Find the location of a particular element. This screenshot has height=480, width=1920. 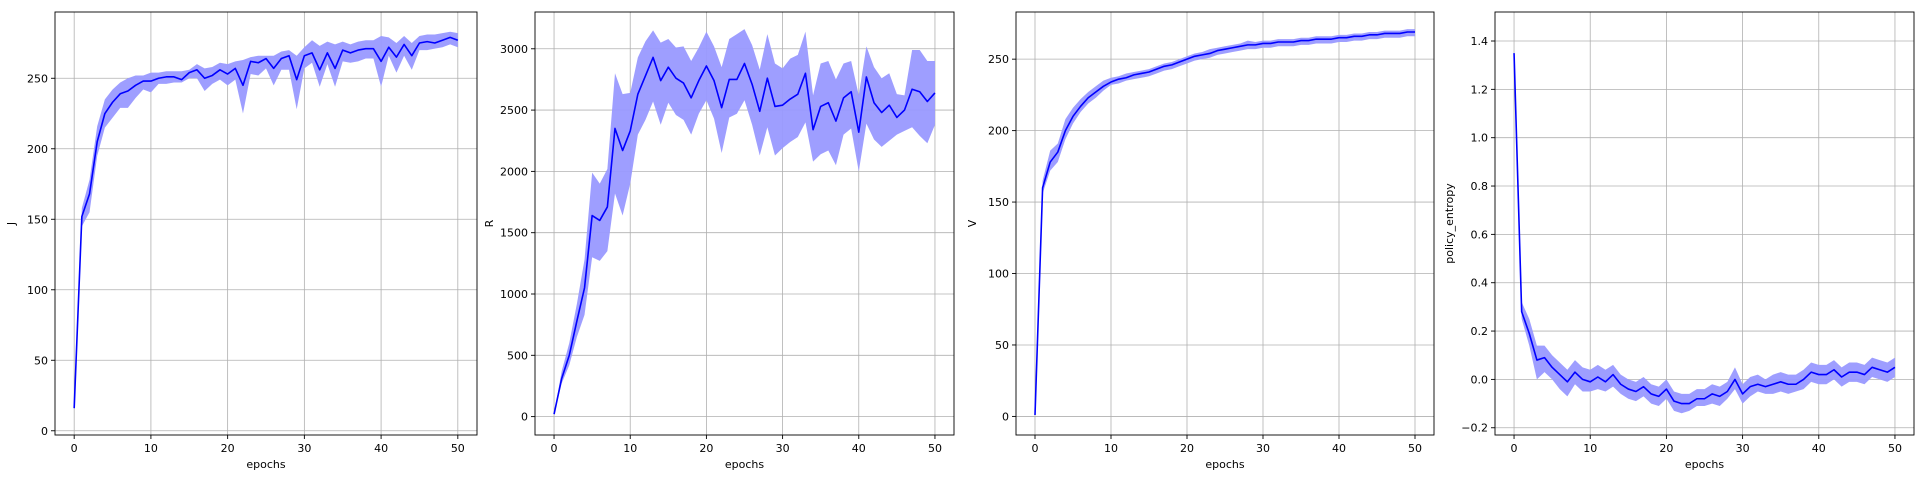

y-tick-label: 0.8 is located at coordinates (1480, 186).